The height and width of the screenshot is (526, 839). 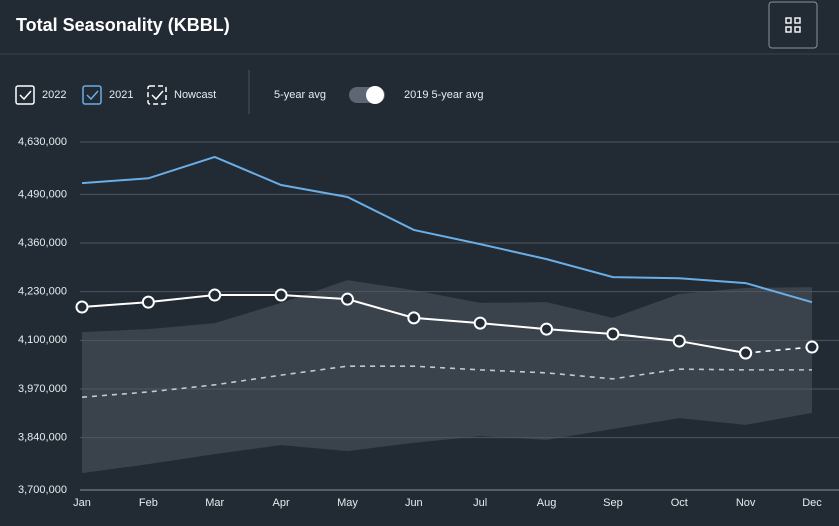 I want to click on legend-label: 2021, so click(x=121, y=95).